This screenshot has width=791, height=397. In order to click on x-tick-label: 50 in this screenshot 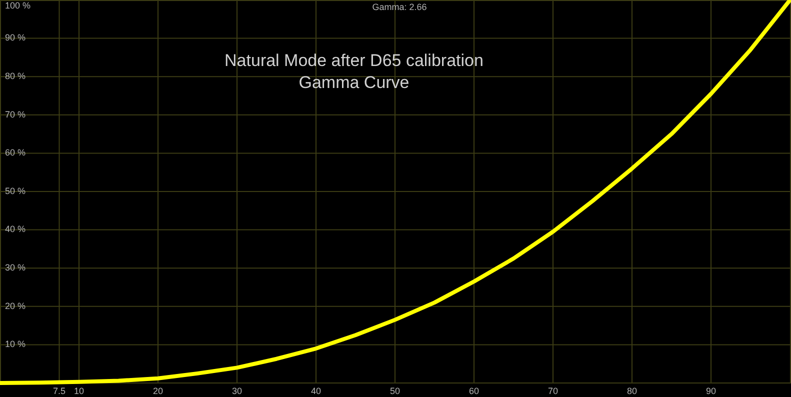, I will do `click(395, 391)`.